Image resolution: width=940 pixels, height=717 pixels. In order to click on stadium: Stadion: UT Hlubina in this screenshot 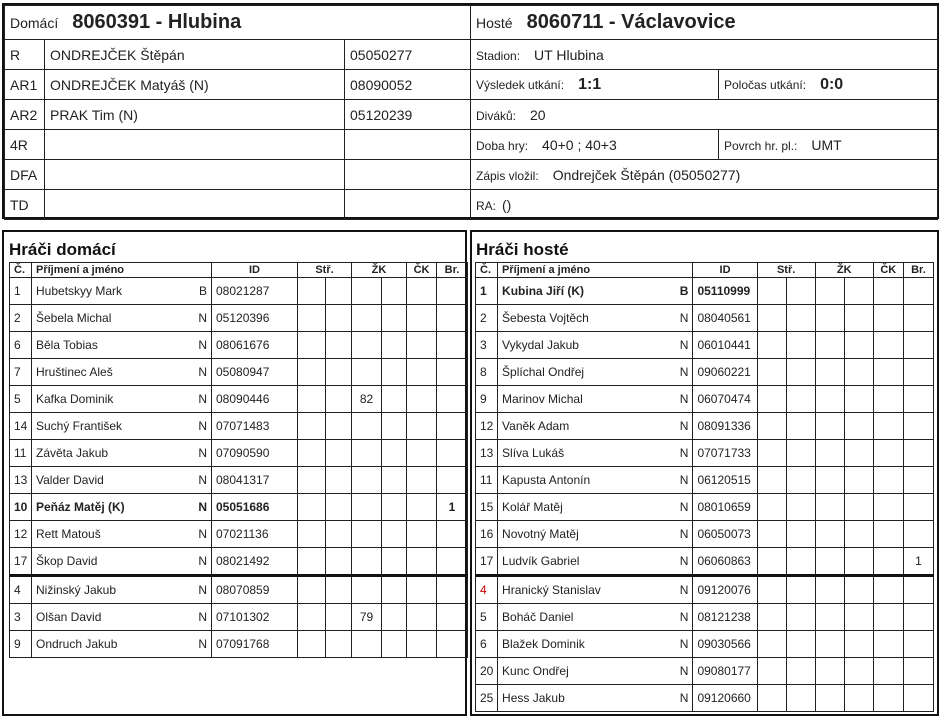, I will do `click(704, 54)`.